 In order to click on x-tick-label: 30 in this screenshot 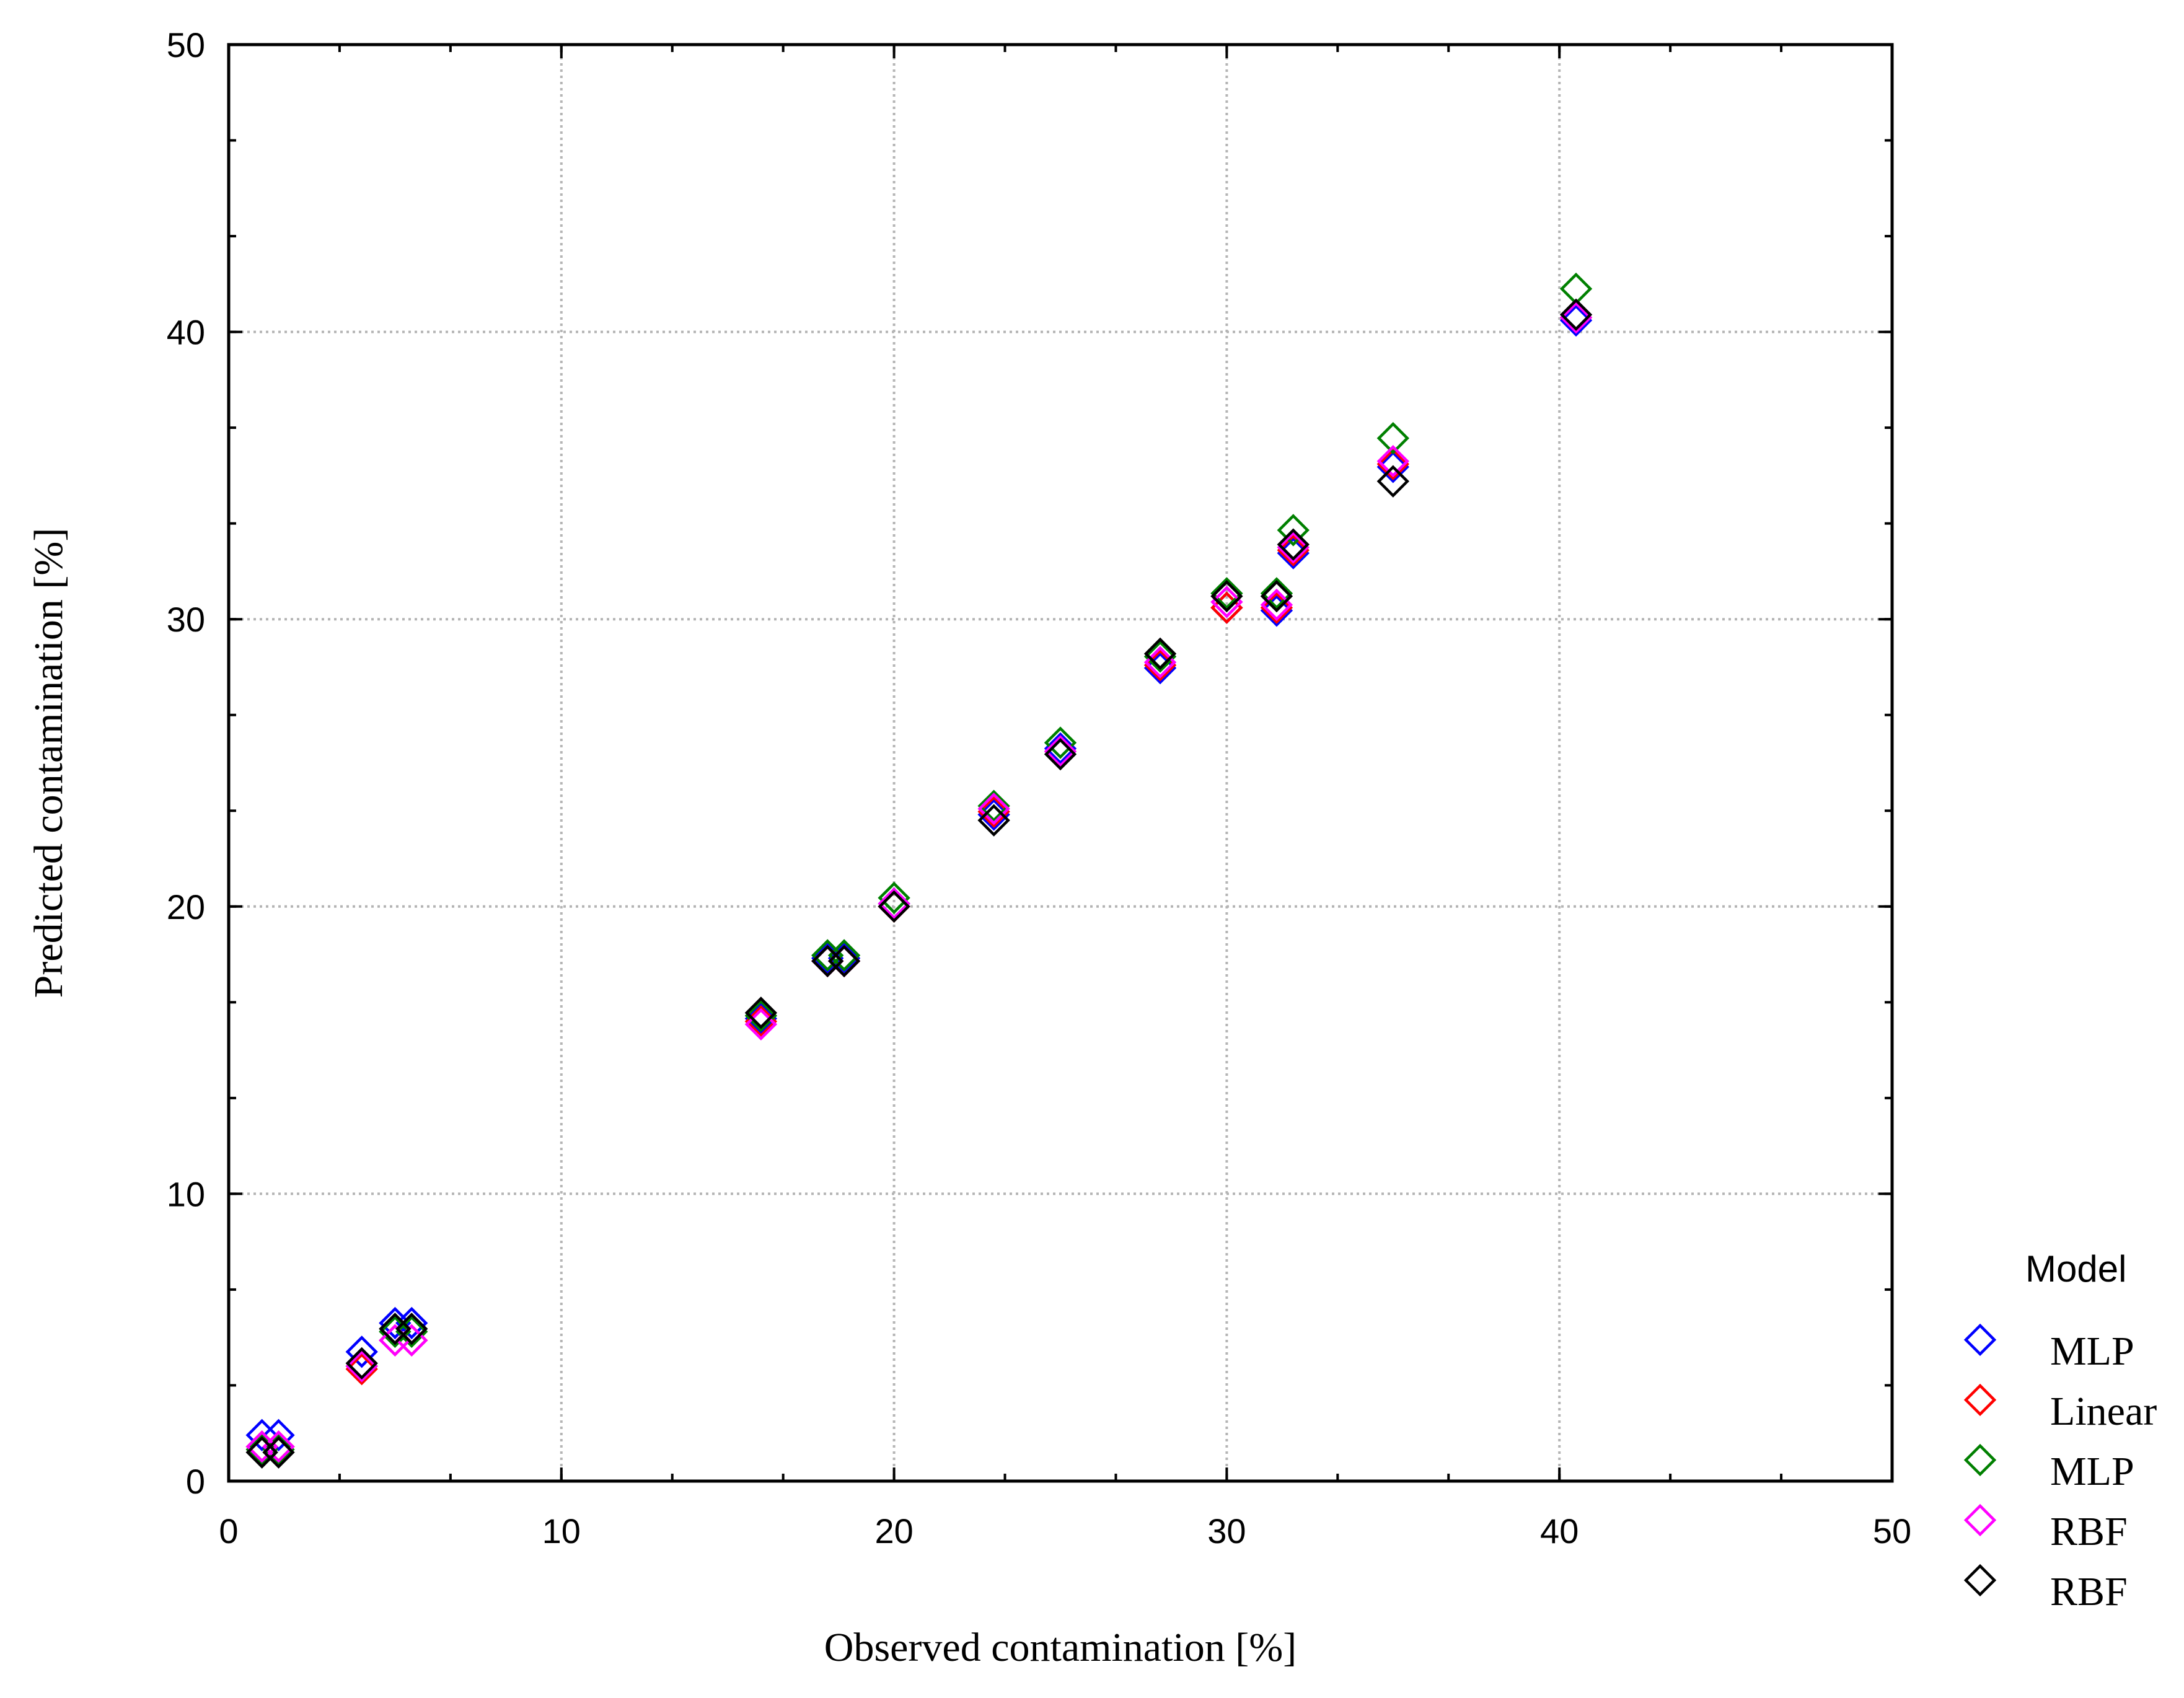, I will do `click(1227, 1531)`.